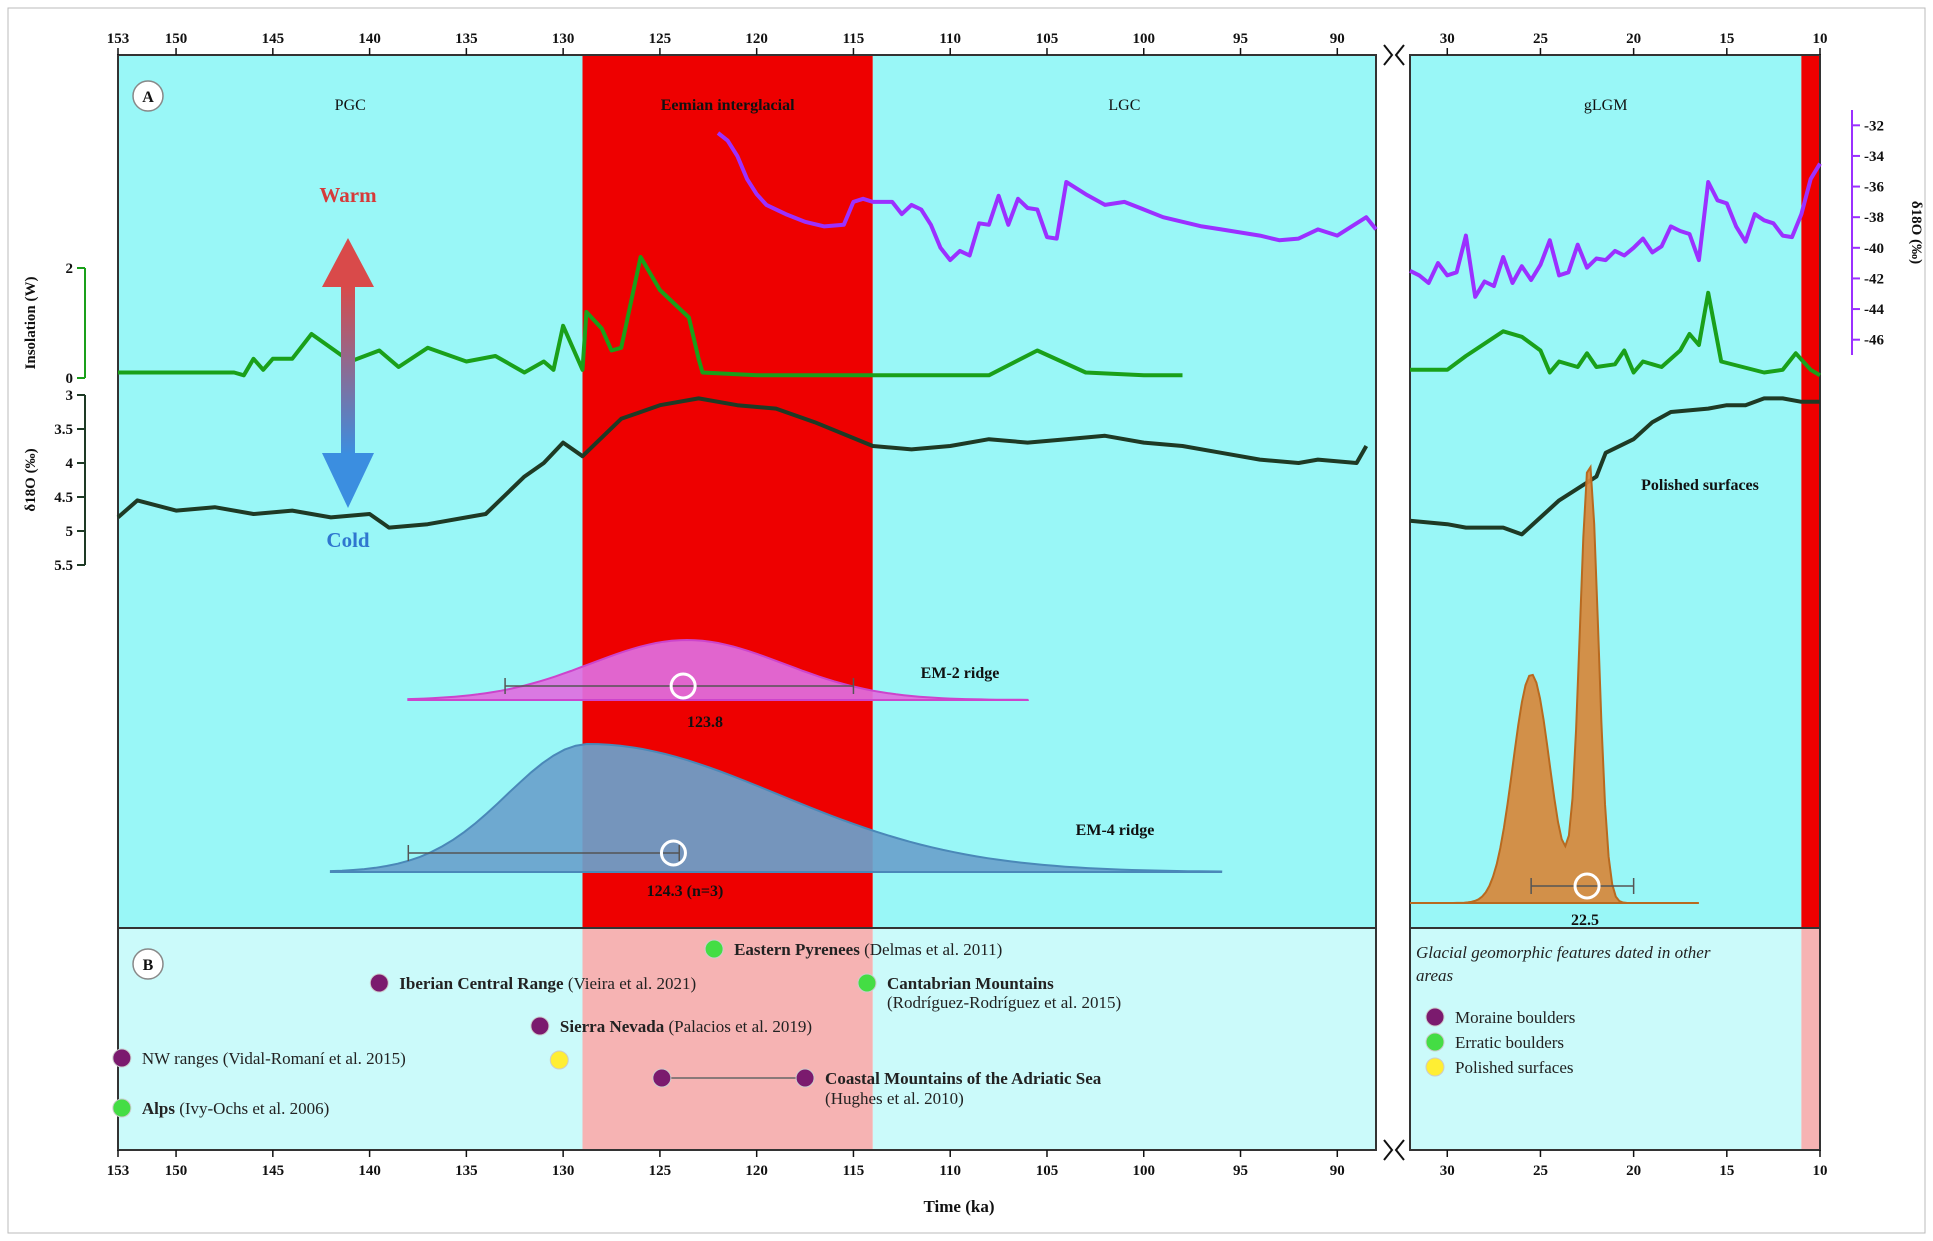 This screenshot has width=1933, height=1241. I want to click on x-left-top-label-130: 130, so click(563, 39).